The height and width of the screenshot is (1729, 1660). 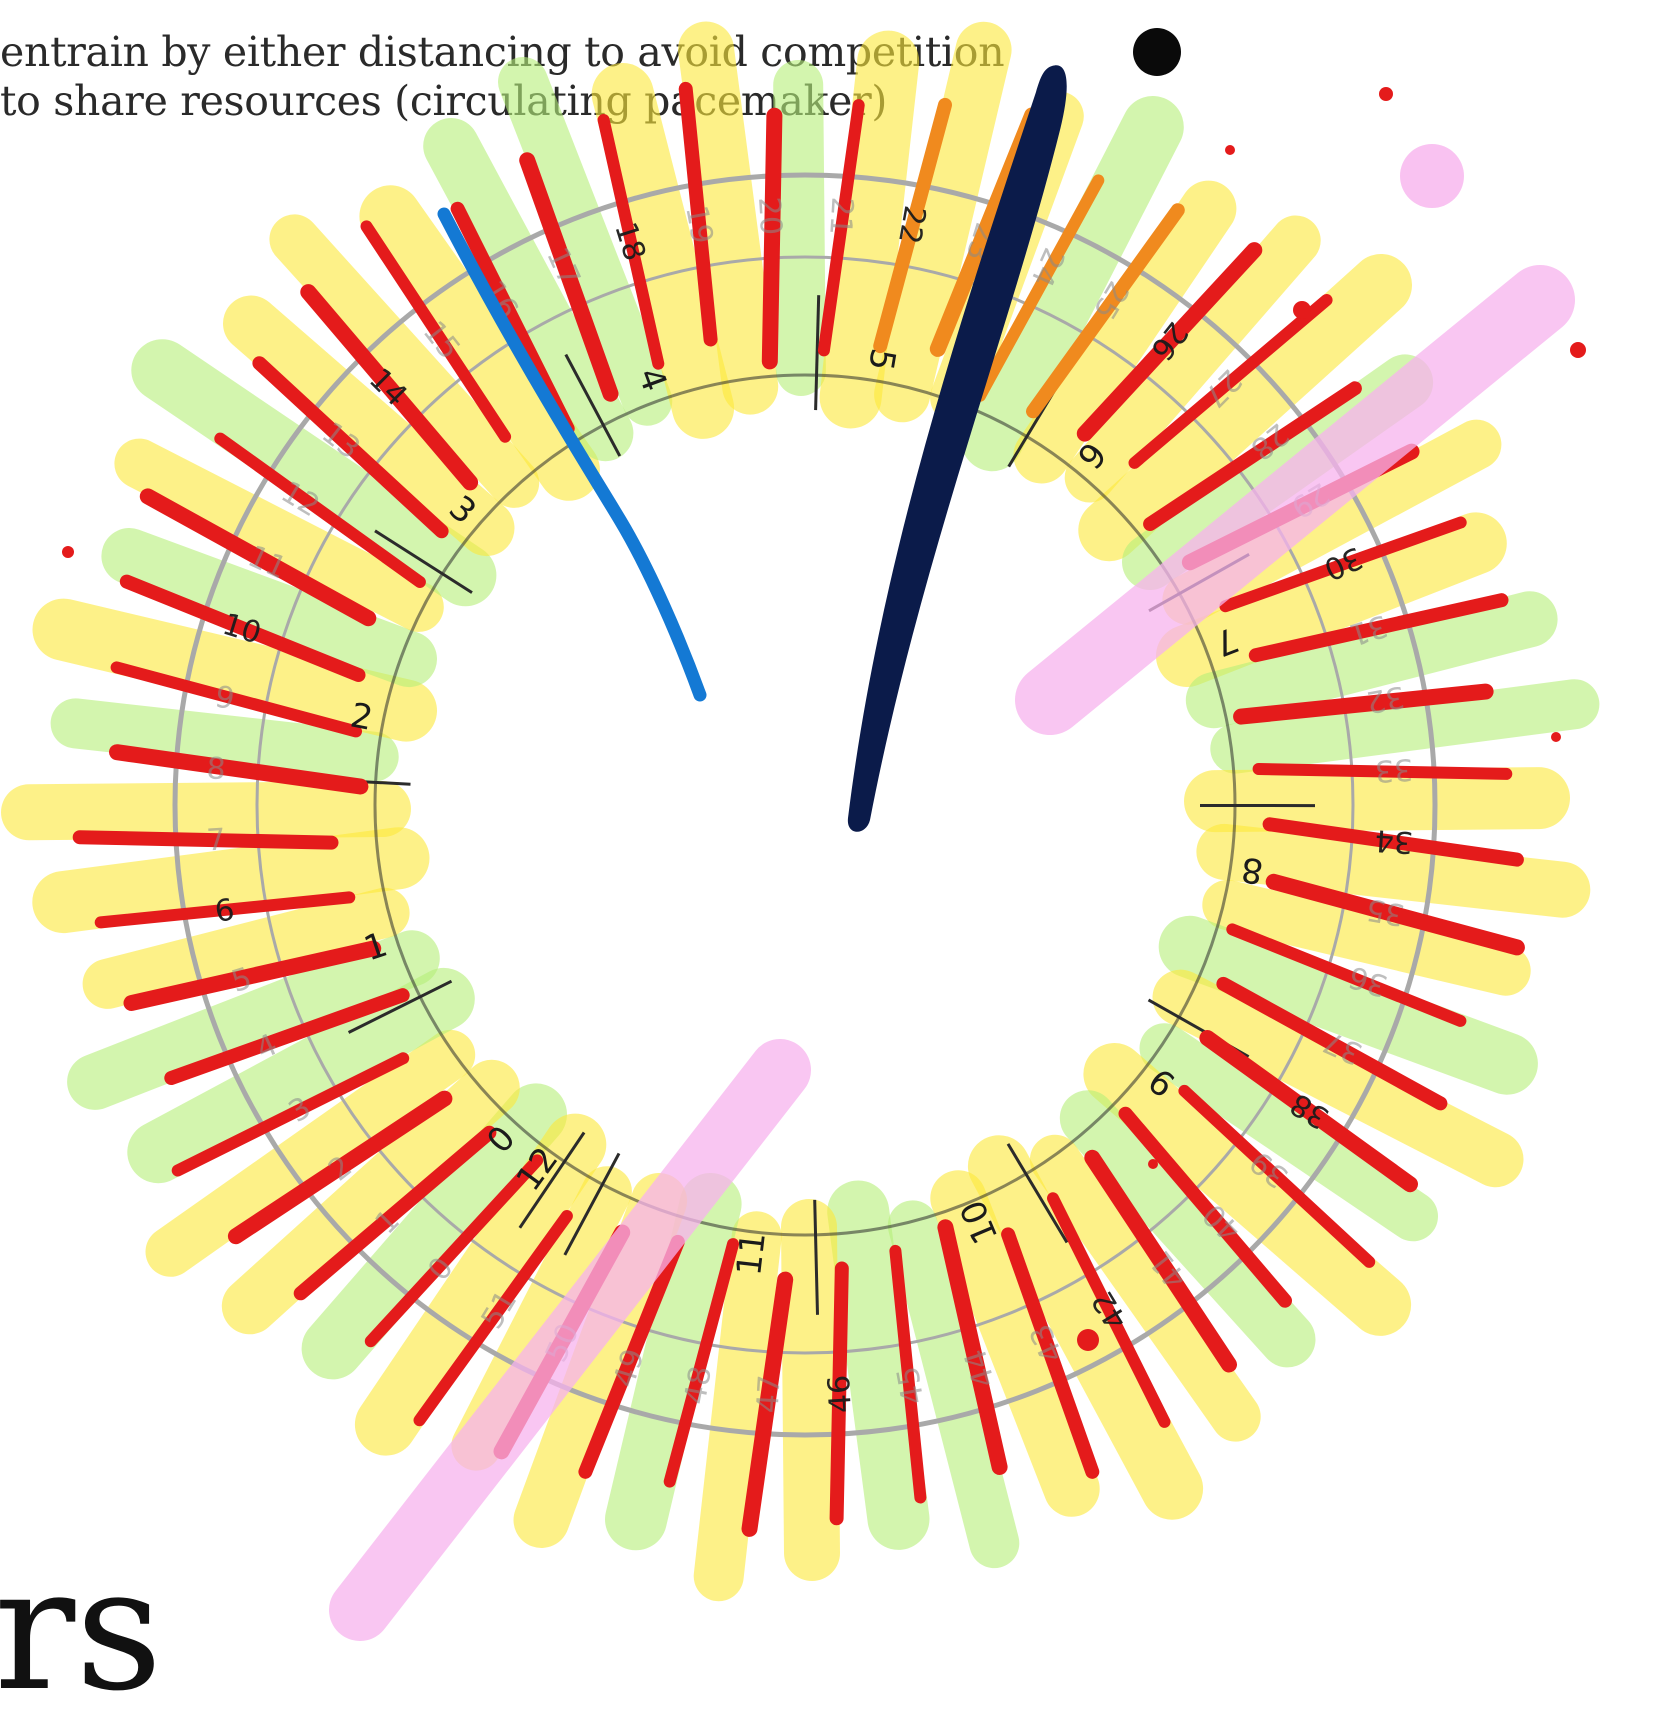 I want to click on corner-heading-fragment: rs, so click(x=81, y=1630).